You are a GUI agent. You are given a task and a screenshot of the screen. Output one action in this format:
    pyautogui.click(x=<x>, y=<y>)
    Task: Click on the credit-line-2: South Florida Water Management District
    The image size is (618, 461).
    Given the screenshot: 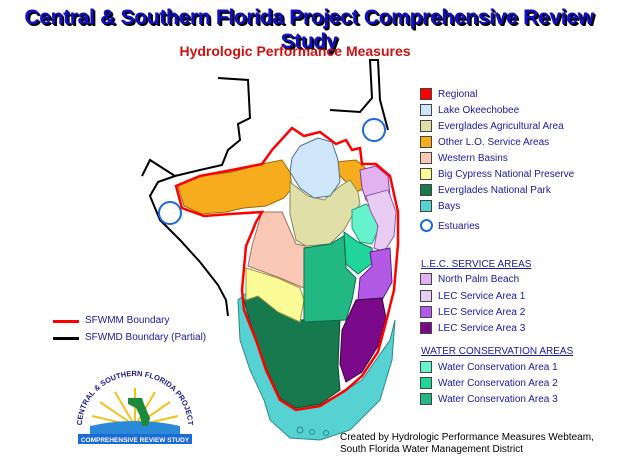 What is the action you would take?
    pyautogui.click(x=432, y=449)
    